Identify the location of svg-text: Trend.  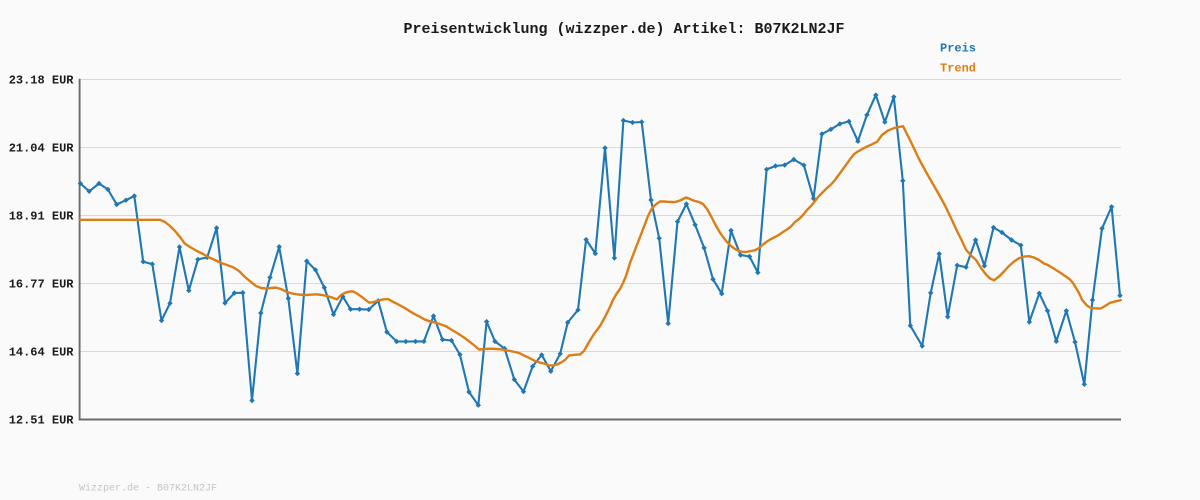
(958, 68).